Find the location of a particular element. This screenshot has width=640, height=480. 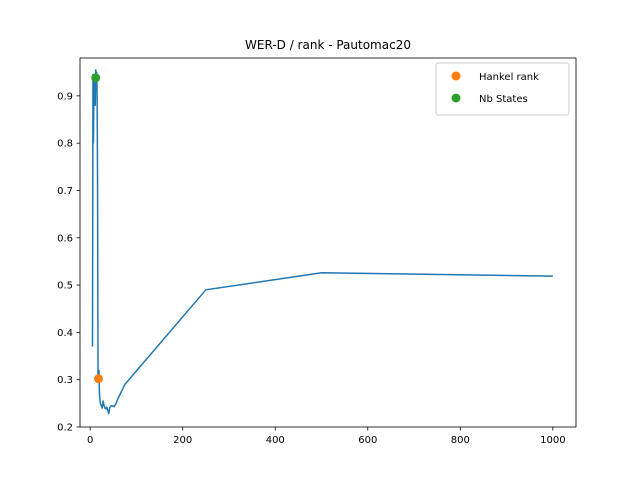

y-tick-label: 0.2 is located at coordinates (65, 428).